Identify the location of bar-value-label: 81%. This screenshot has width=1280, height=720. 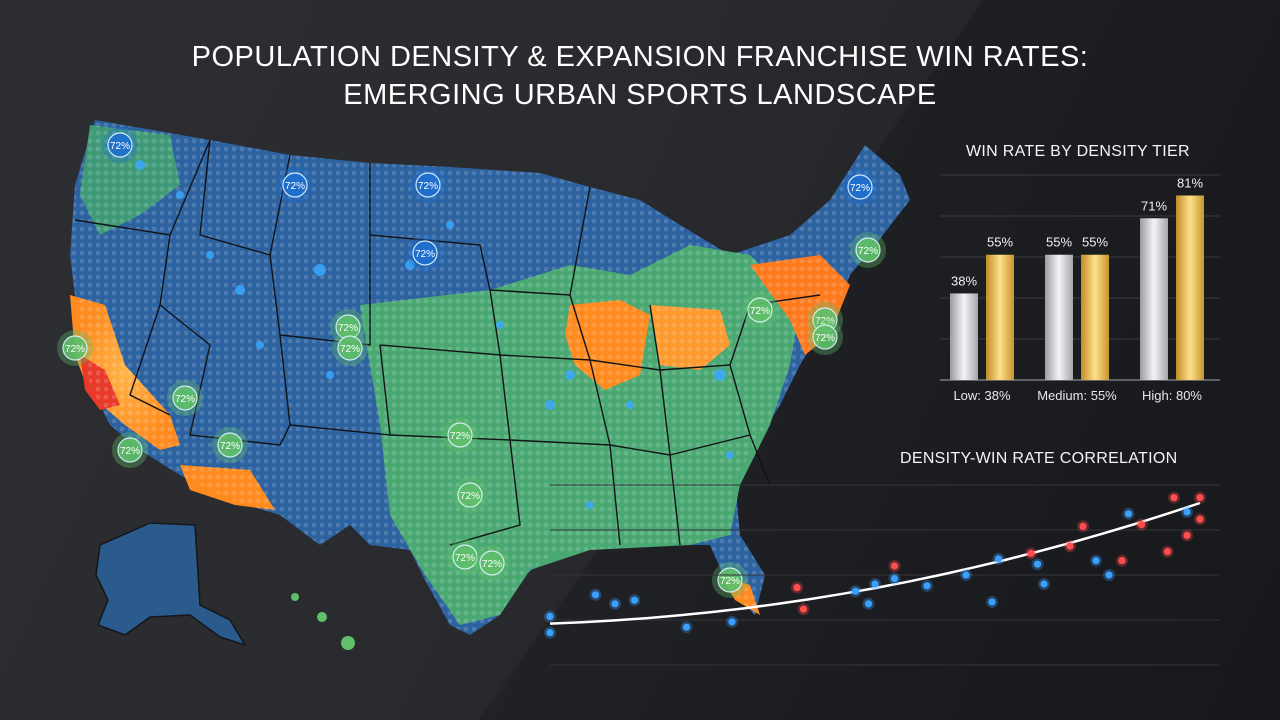
(1190, 183).